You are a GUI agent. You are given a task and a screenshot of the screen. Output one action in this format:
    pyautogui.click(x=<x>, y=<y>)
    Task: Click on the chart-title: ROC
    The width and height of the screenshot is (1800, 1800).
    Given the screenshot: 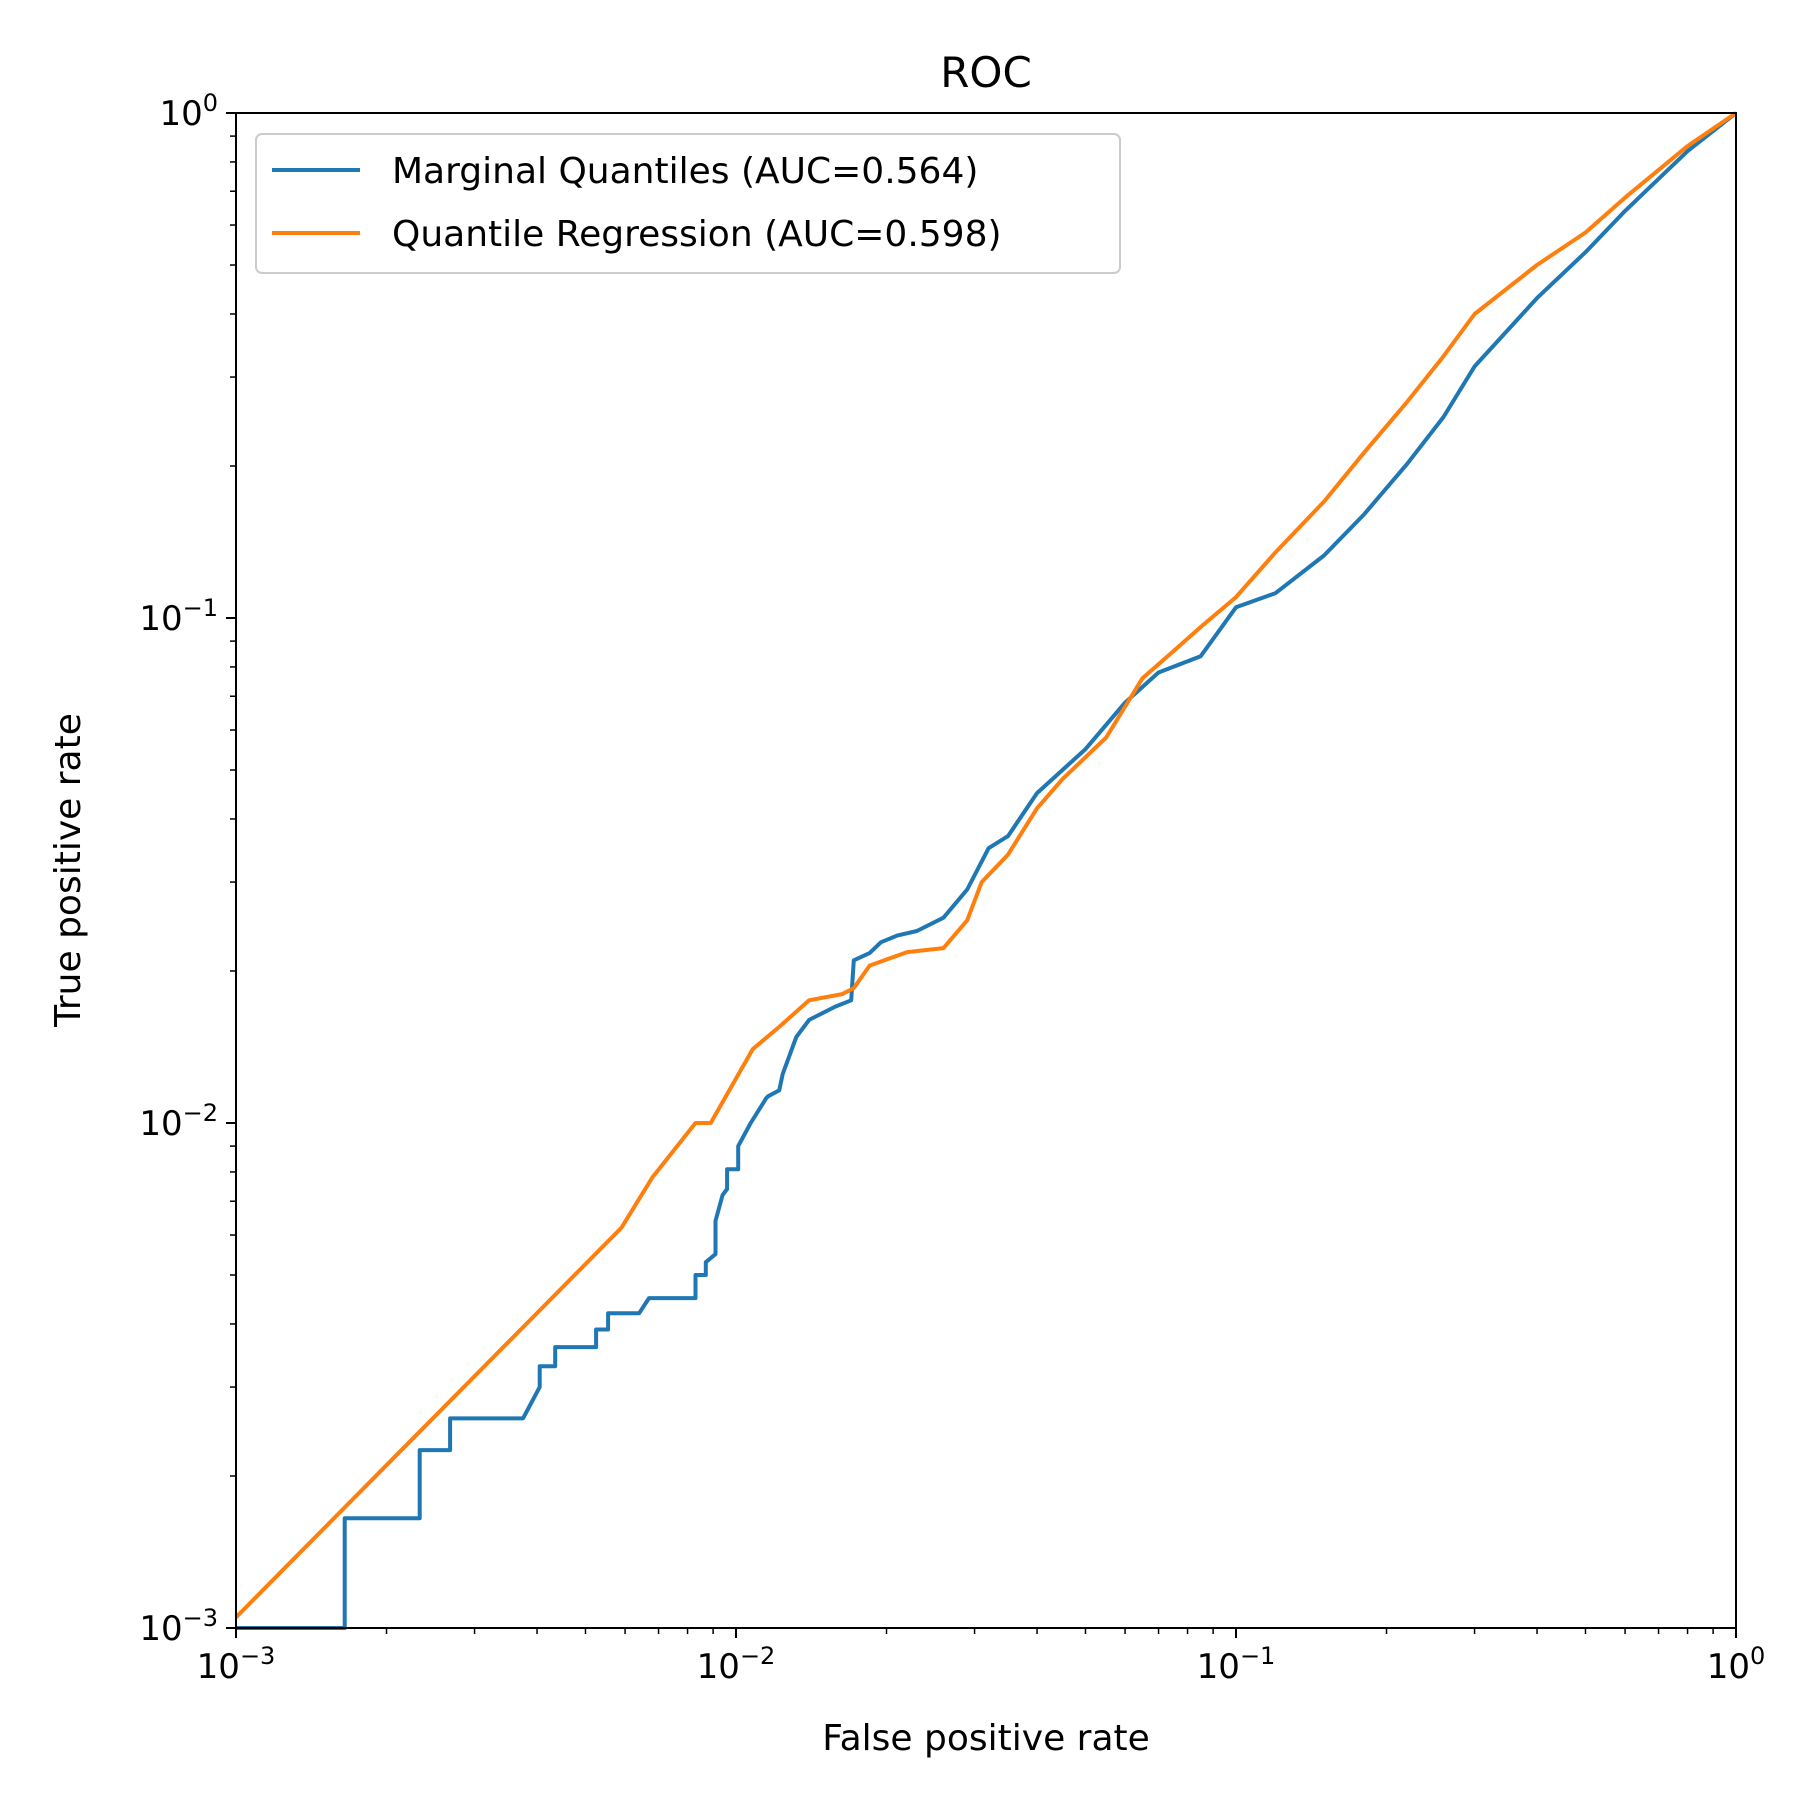 What is the action you would take?
    pyautogui.click(x=986, y=72)
    